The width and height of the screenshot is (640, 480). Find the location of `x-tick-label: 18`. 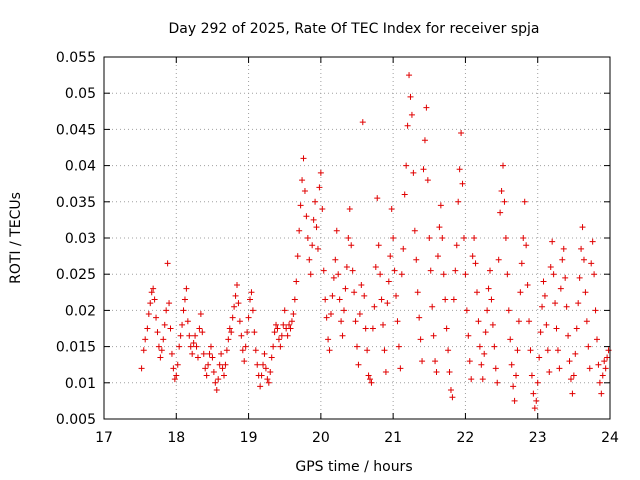

x-tick-label: 18 is located at coordinates (176, 438).